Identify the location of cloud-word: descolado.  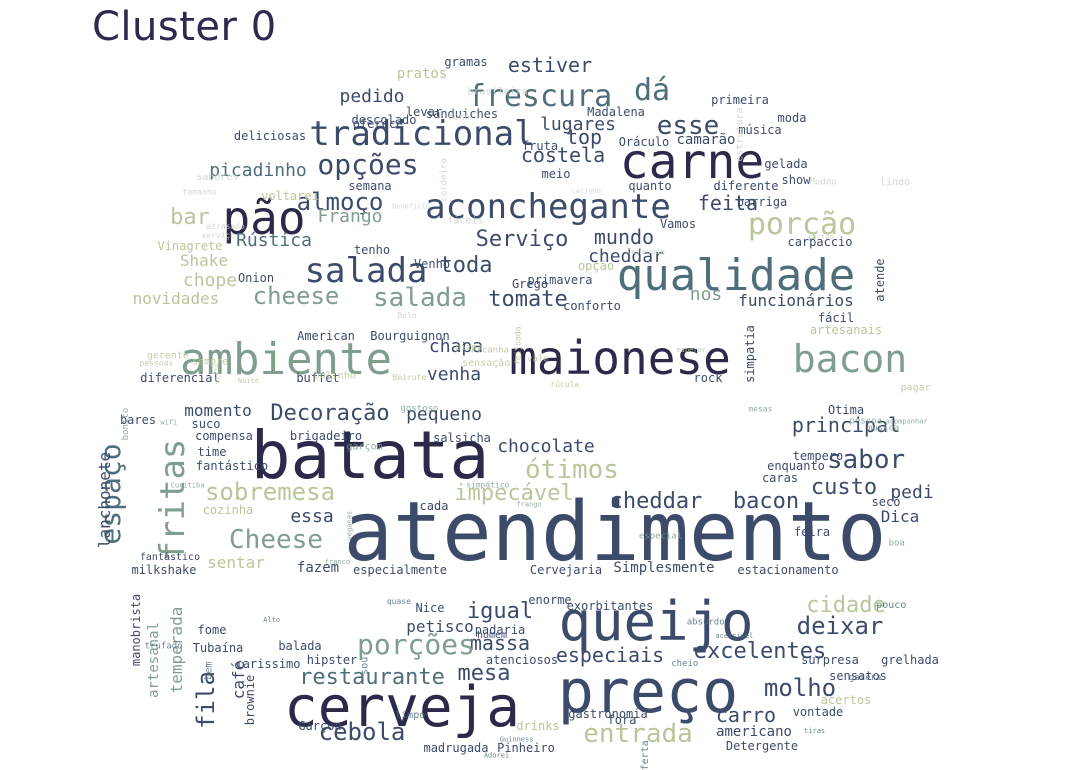
(383, 120).